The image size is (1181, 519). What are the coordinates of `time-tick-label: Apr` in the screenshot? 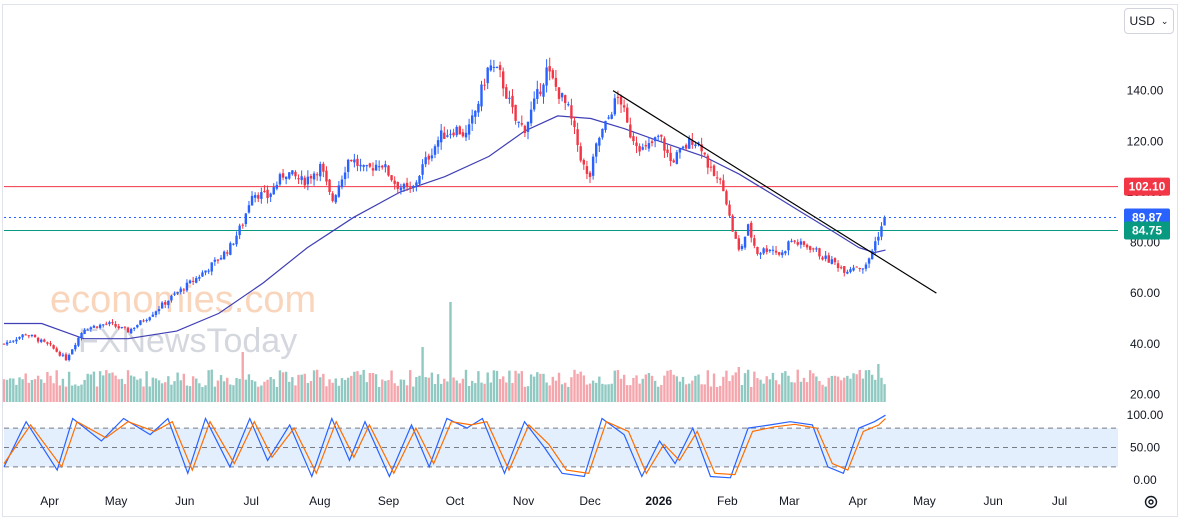 It's located at (49, 501).